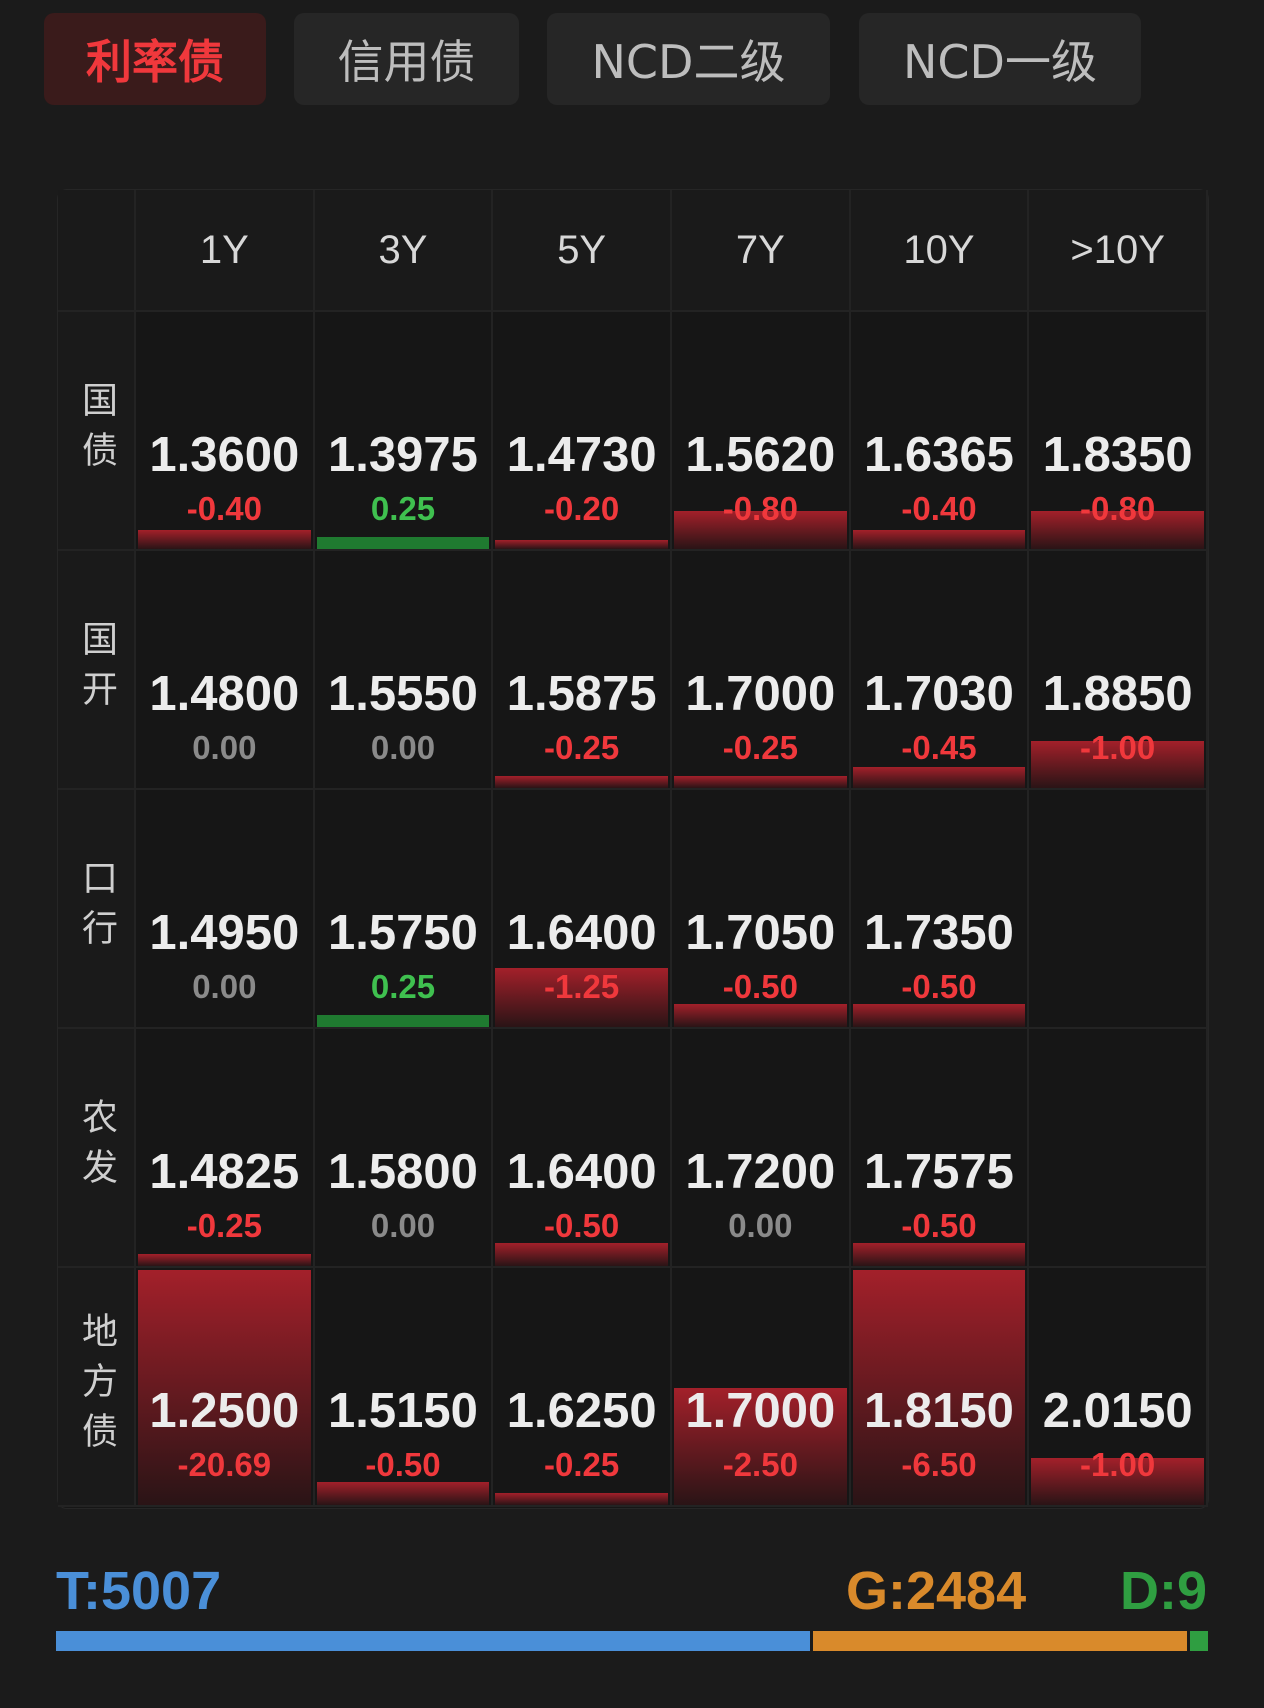  I want to click on yield-change: -0.20, so click(582, 508).